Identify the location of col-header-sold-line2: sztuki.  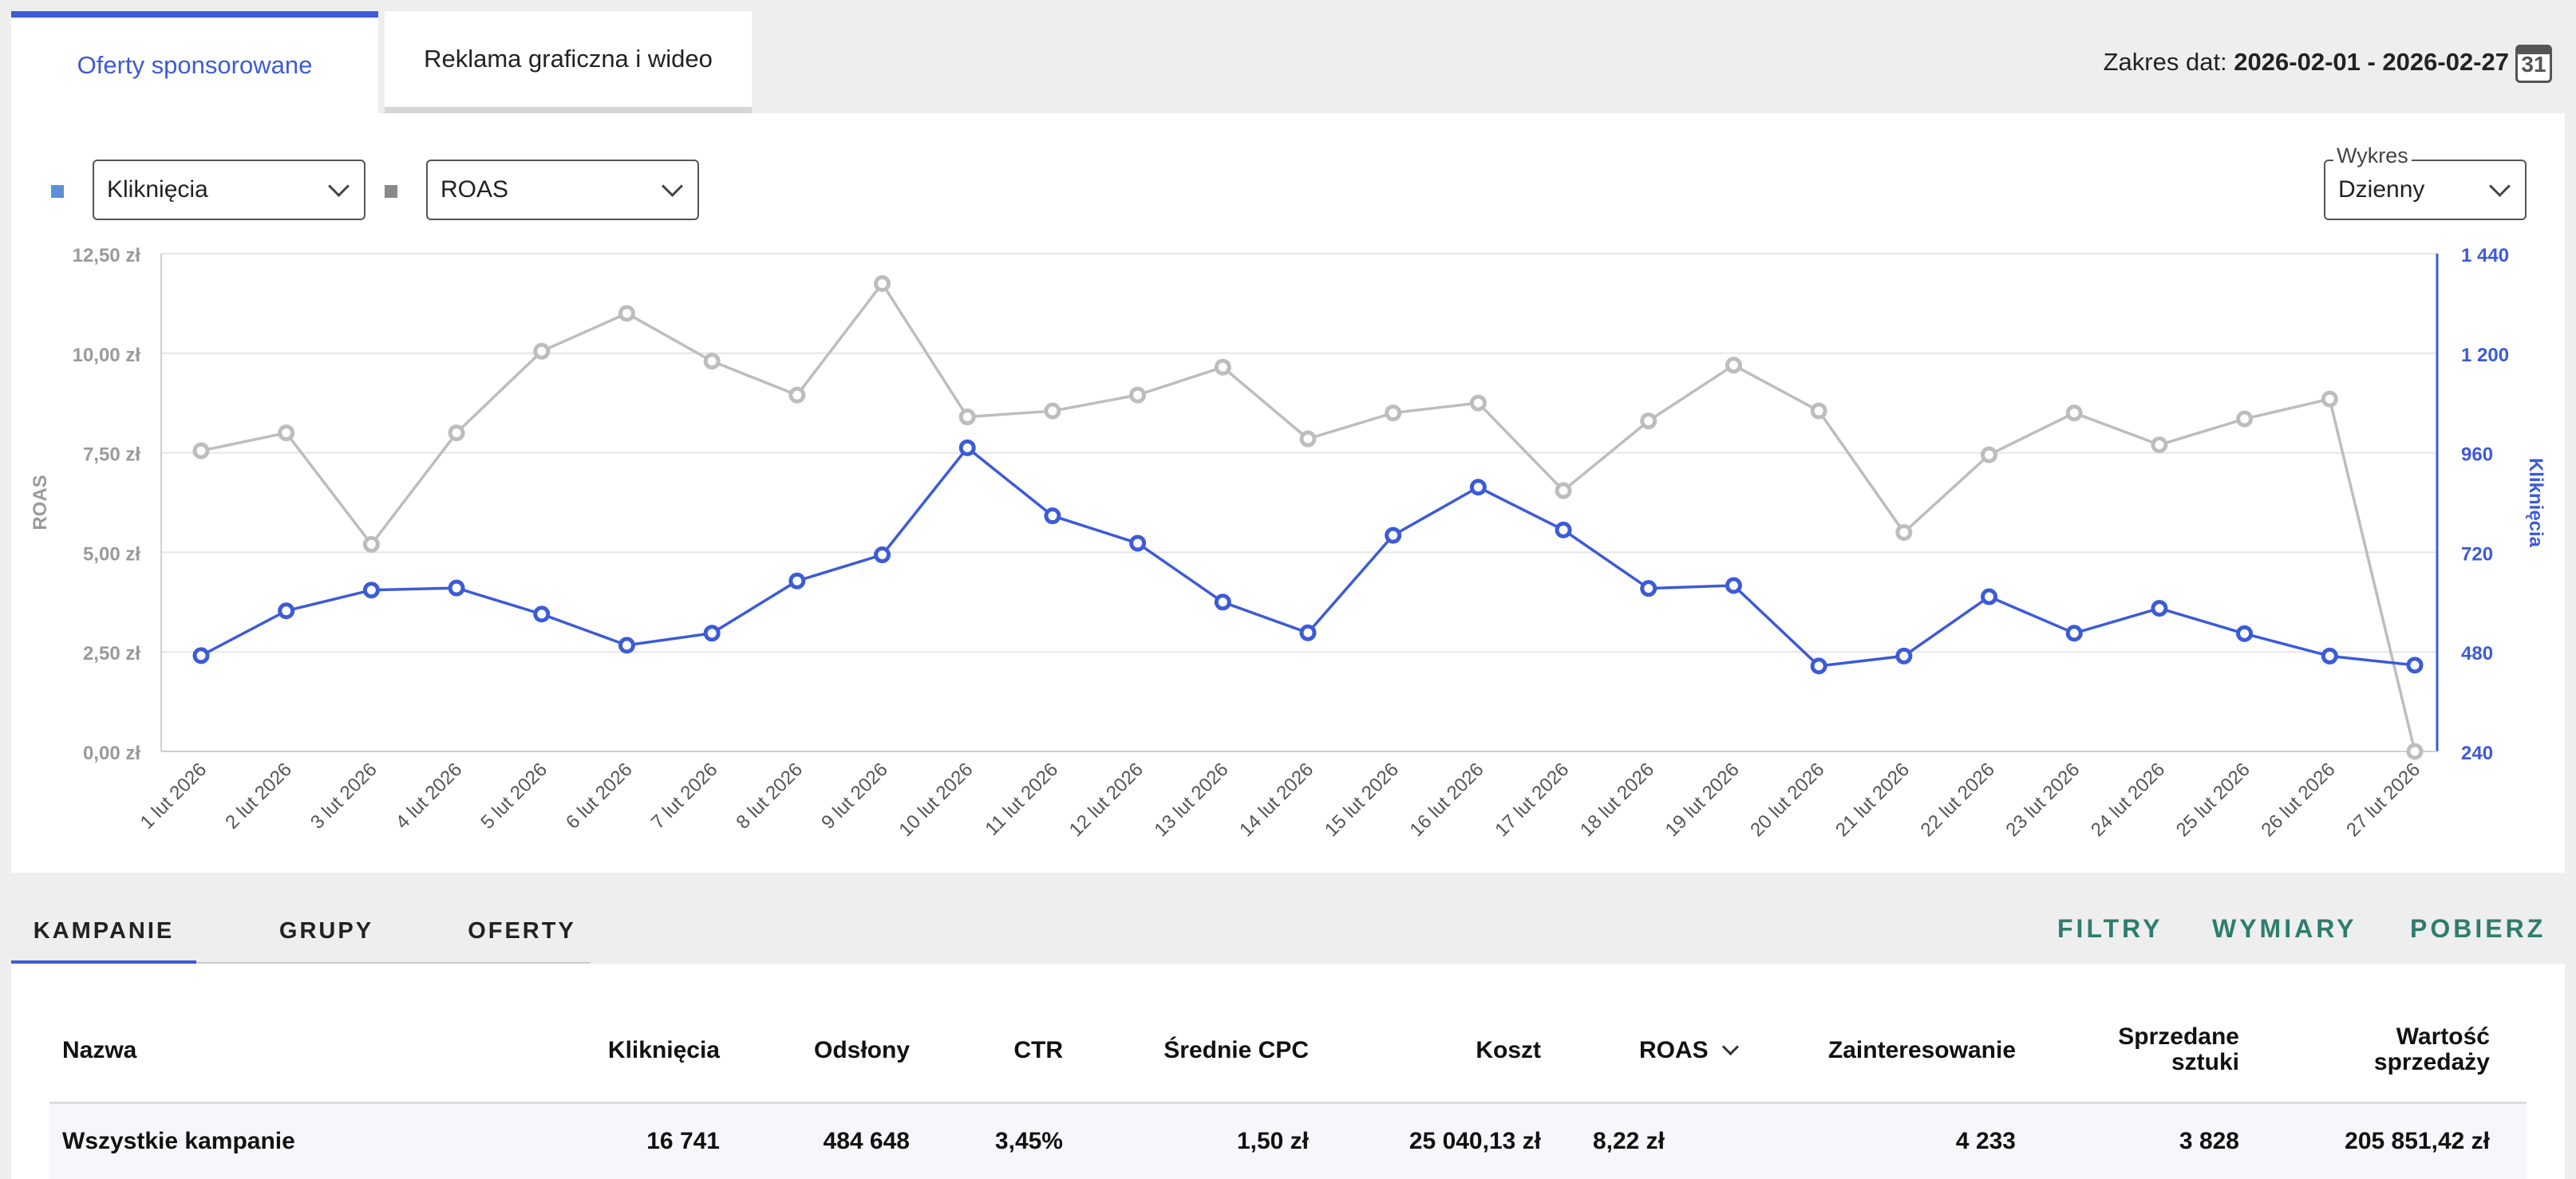
(2205, 1062).